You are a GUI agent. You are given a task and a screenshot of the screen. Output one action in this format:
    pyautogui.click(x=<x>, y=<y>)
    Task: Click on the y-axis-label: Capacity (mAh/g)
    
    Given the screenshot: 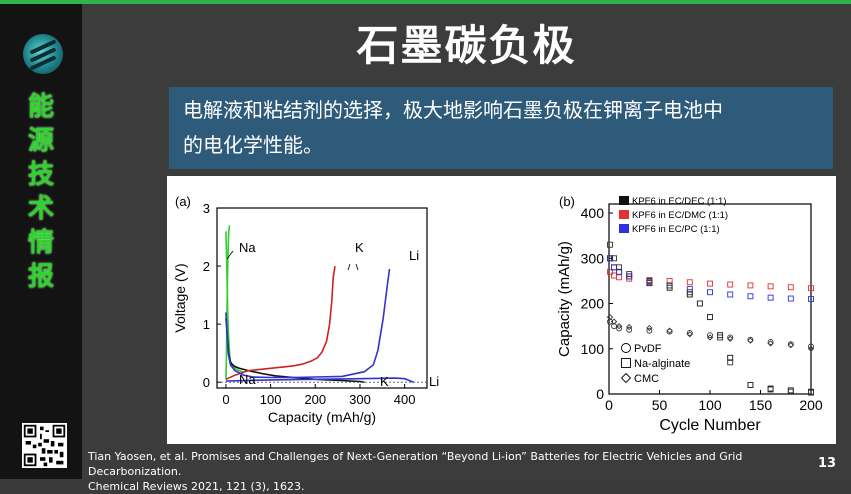 What is the action you would take?
    pyautogui.click(x=564, y=299)
    